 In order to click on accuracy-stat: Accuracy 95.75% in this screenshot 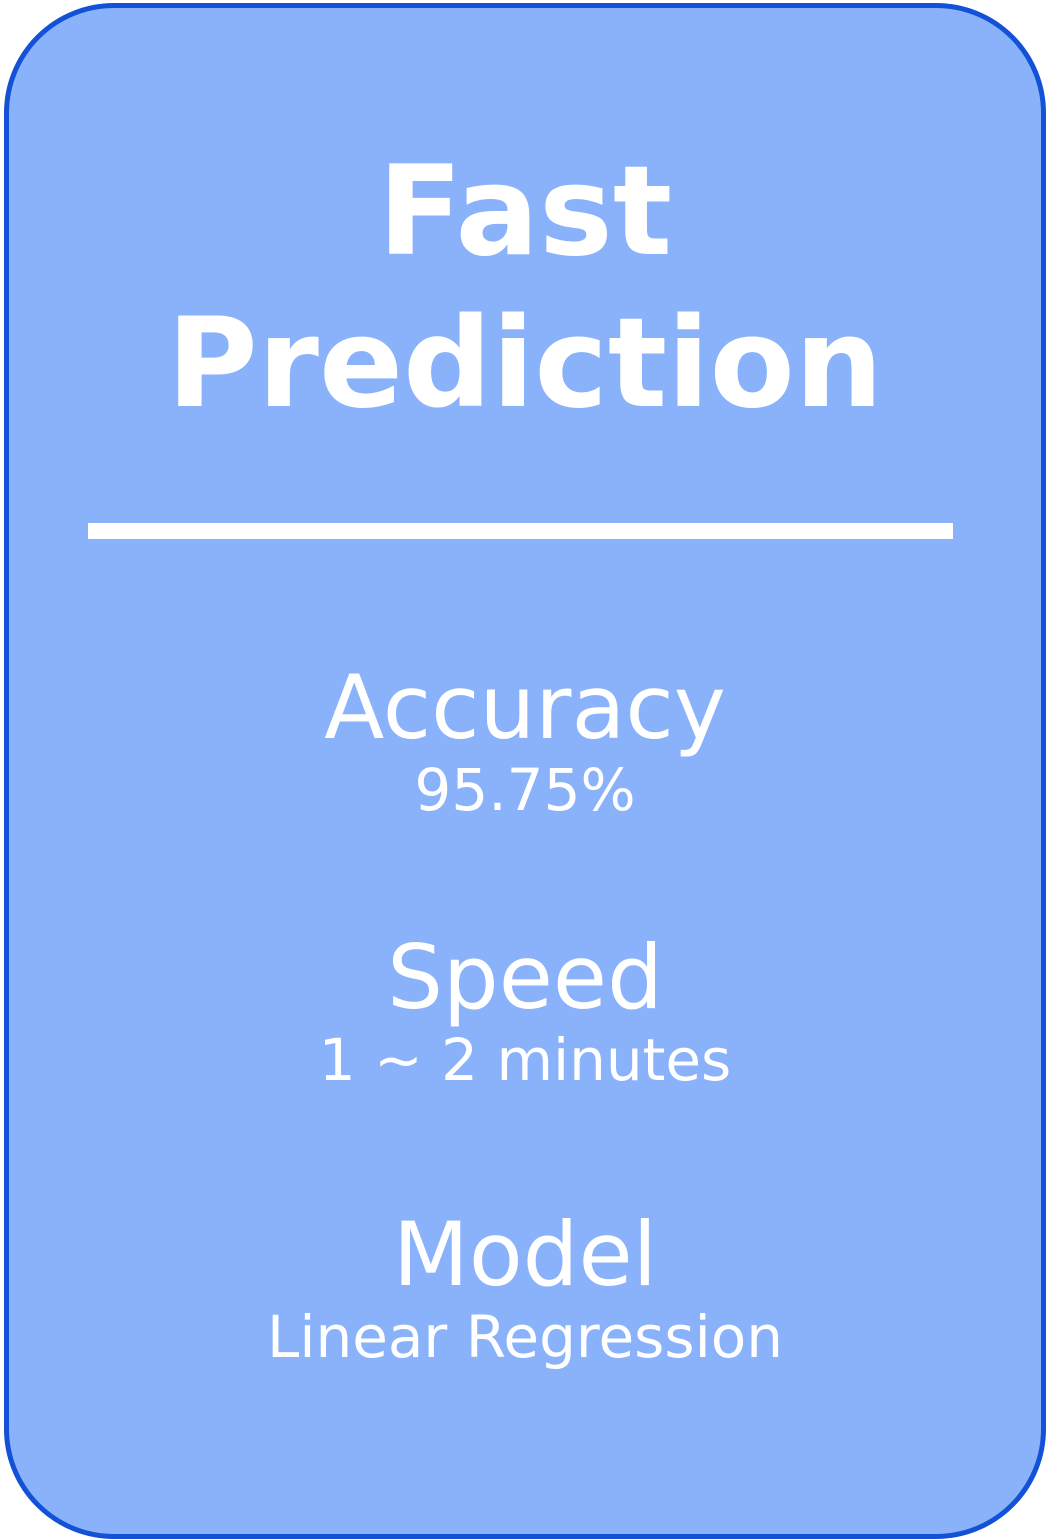, I will do `click(525, 740)`.